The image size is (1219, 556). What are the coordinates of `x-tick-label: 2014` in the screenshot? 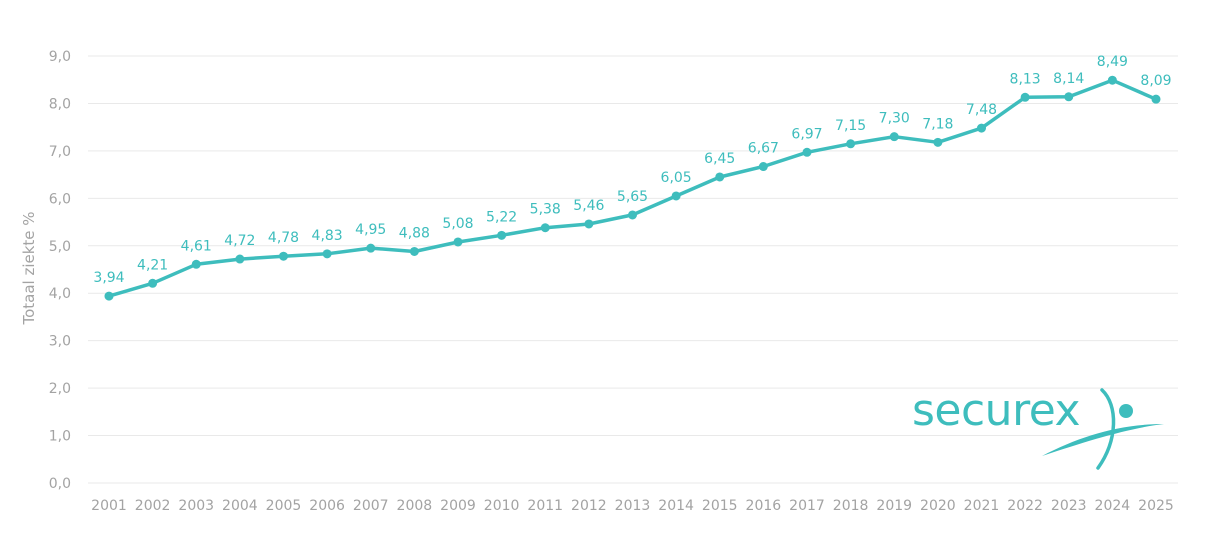 It's located at (676, 506).